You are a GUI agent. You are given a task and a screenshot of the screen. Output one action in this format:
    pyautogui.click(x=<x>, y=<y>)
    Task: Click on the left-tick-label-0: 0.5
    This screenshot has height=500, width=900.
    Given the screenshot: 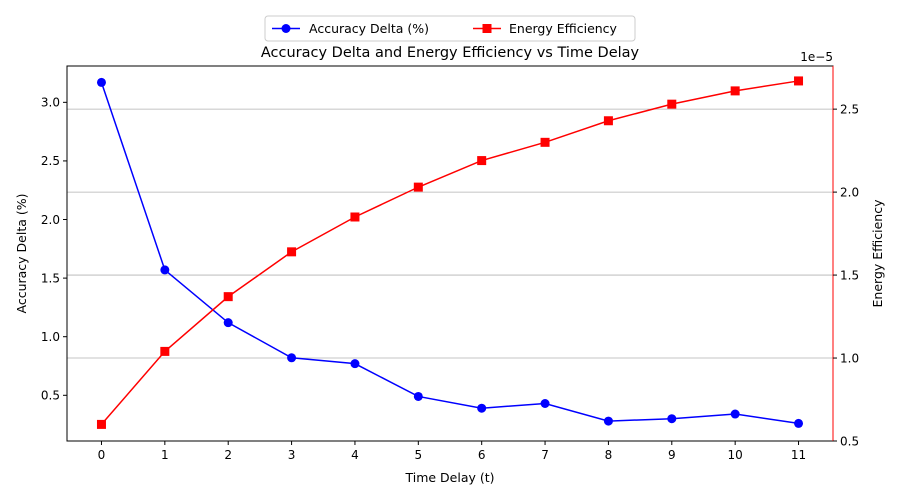 What is the action you would take?
    pyautogui.click(x=50, y=396)
    